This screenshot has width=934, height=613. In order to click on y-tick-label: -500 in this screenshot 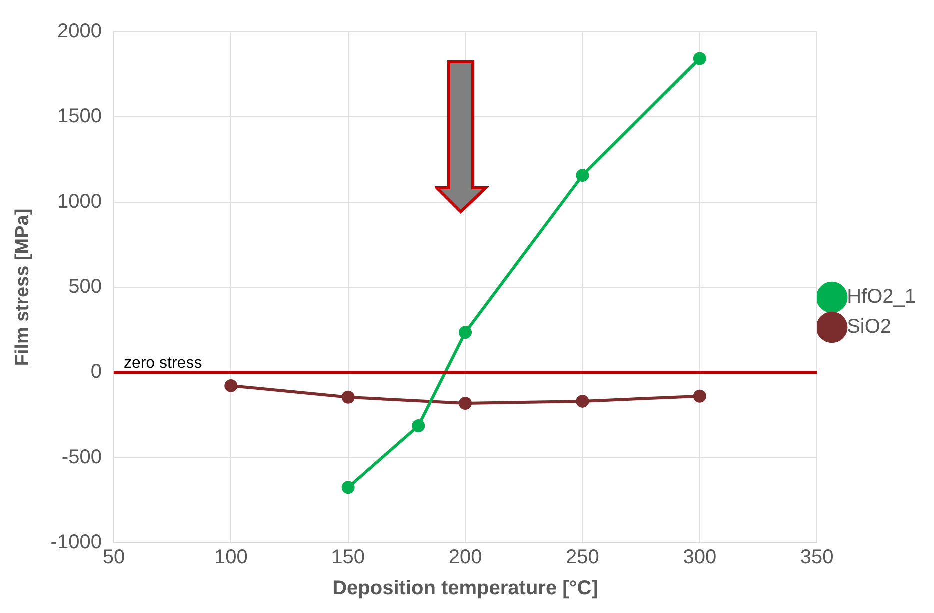, I will do `click(82, 457)`.